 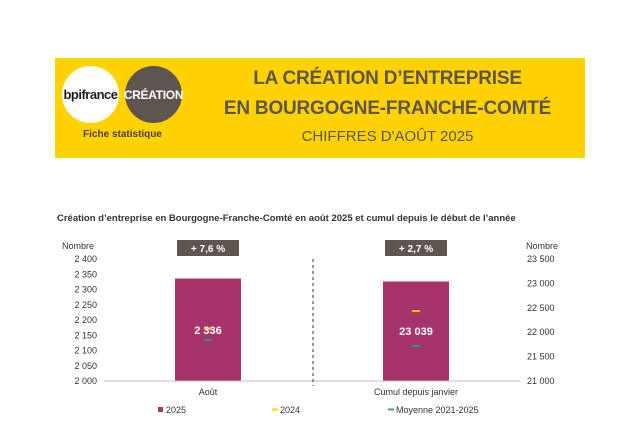 What do you see at coordinates (541, 381) in the screenshot?
I see `y-tick-right: 21 000` at bounding box center [541, 381].